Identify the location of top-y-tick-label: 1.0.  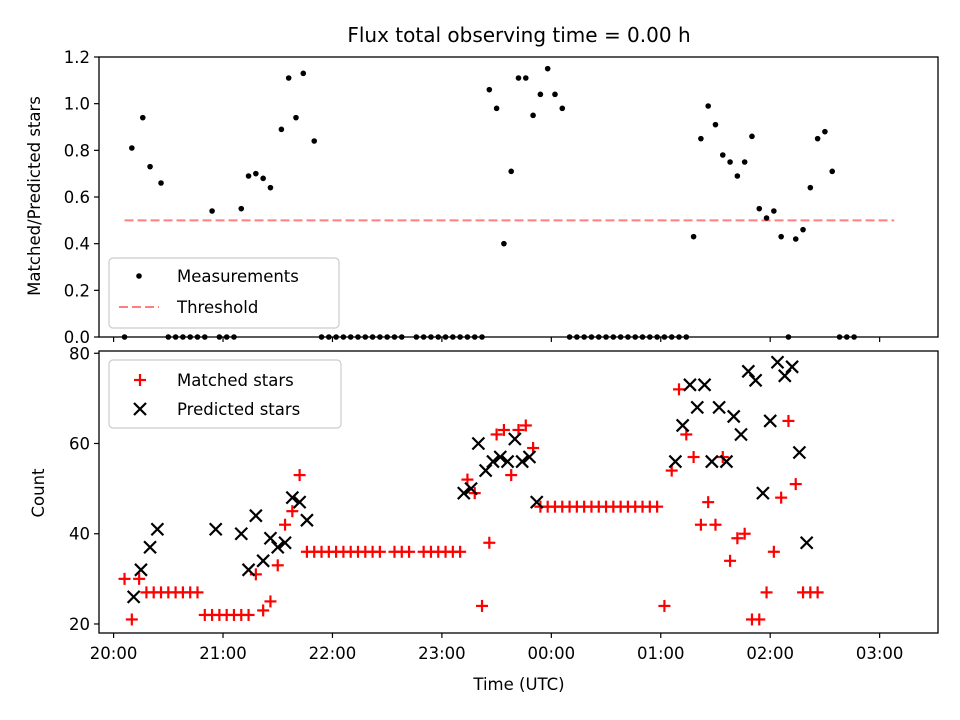
(77, 104).